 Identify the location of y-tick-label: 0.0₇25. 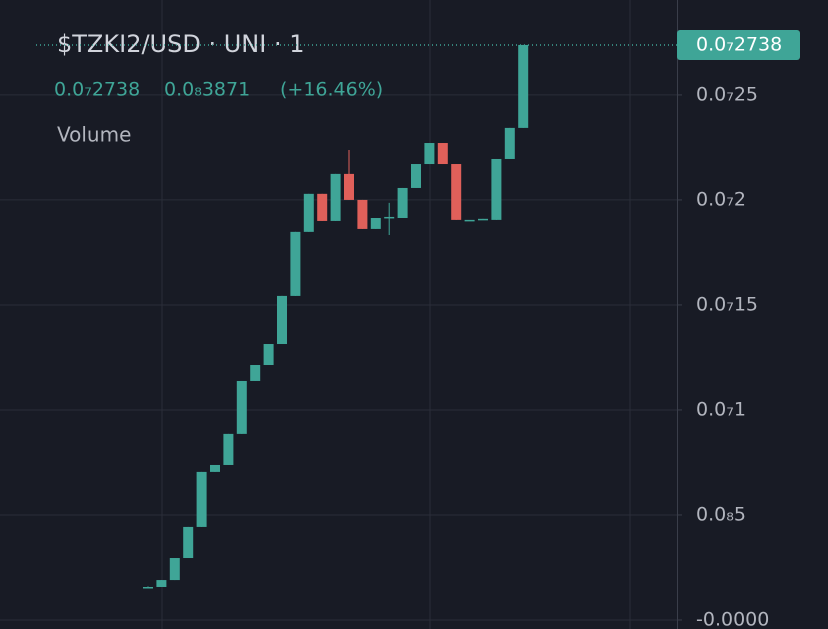
(727, 94).